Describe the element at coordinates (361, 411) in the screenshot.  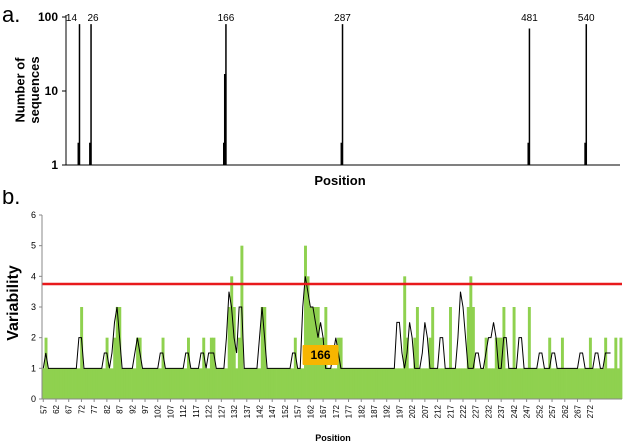
I see `chart-b-x-tick-label: 182` at that location.